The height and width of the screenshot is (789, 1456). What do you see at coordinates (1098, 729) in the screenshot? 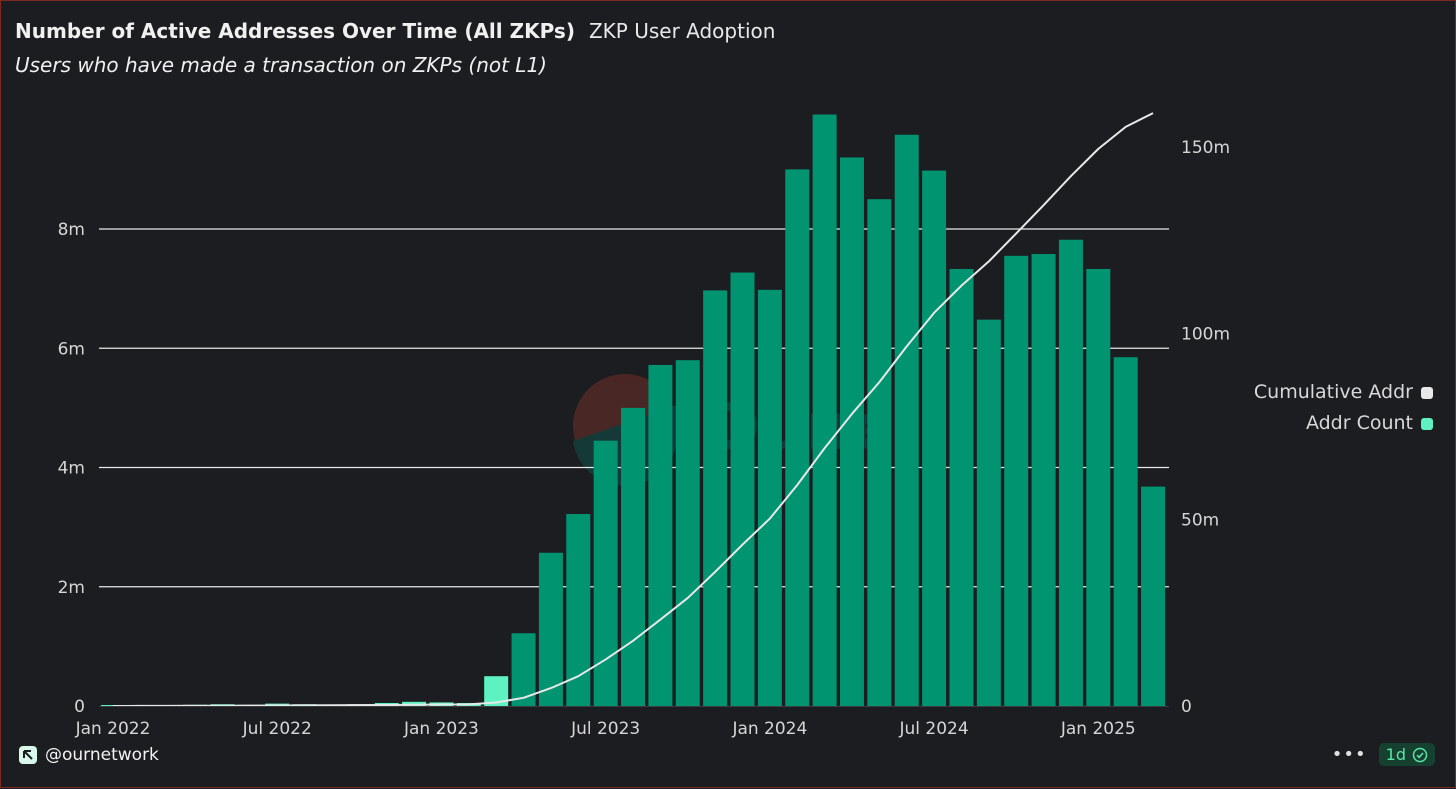
I see `x-tick-label: Jan 2025` at bounding box center [1098, 729].